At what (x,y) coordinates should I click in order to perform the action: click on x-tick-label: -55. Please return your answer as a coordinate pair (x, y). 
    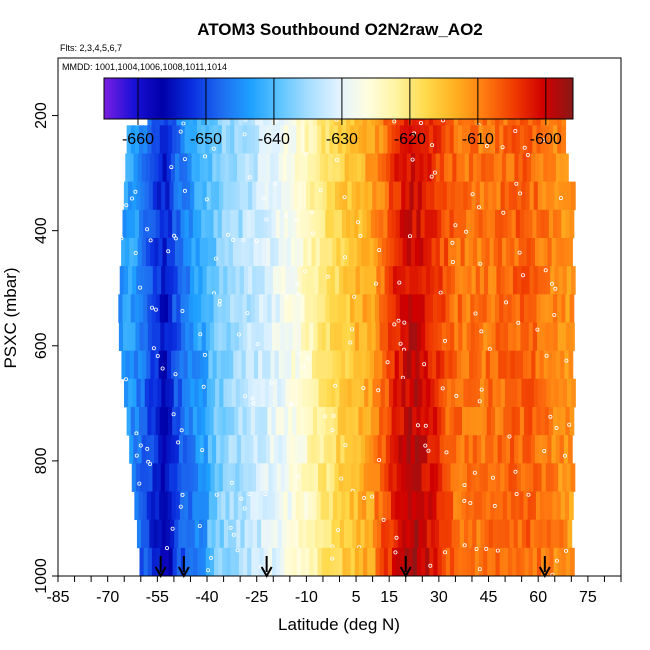
    Looking at the image, I should click on (157, 597).